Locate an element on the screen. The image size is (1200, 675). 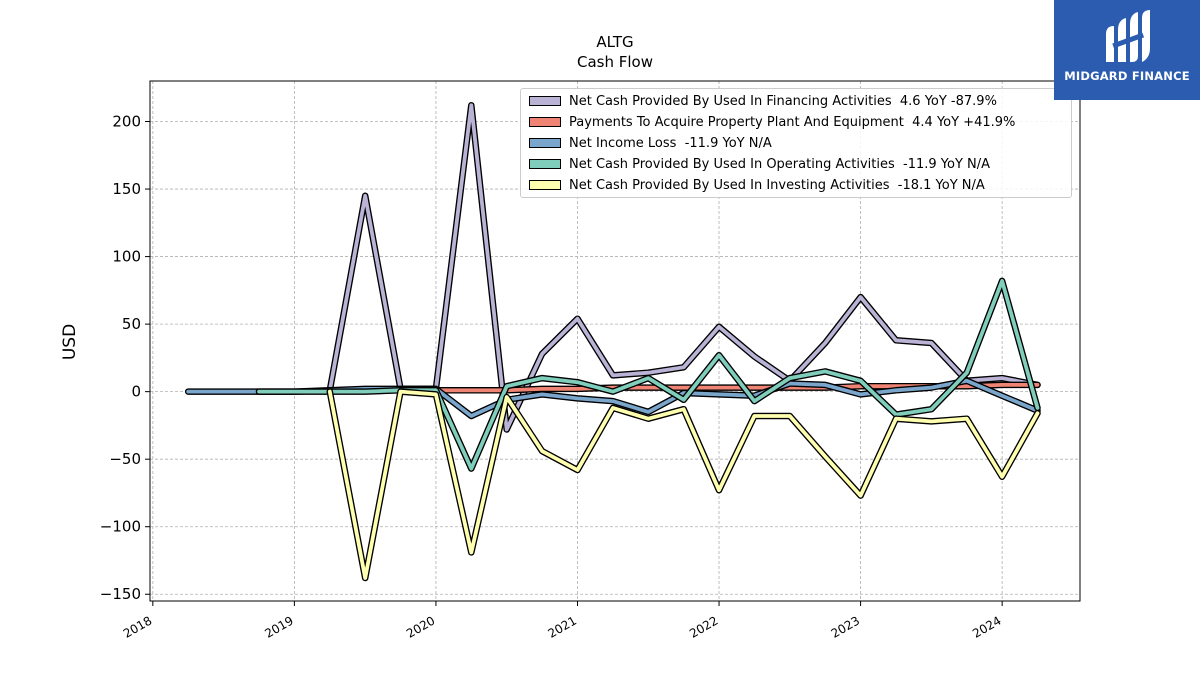
logo-text: MIDGARD FINANCE is located at coordinates (1127, 76).